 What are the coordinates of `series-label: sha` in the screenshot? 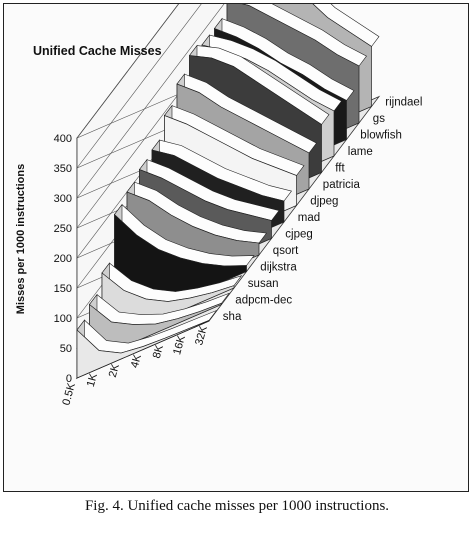 It's located at (232, 317).